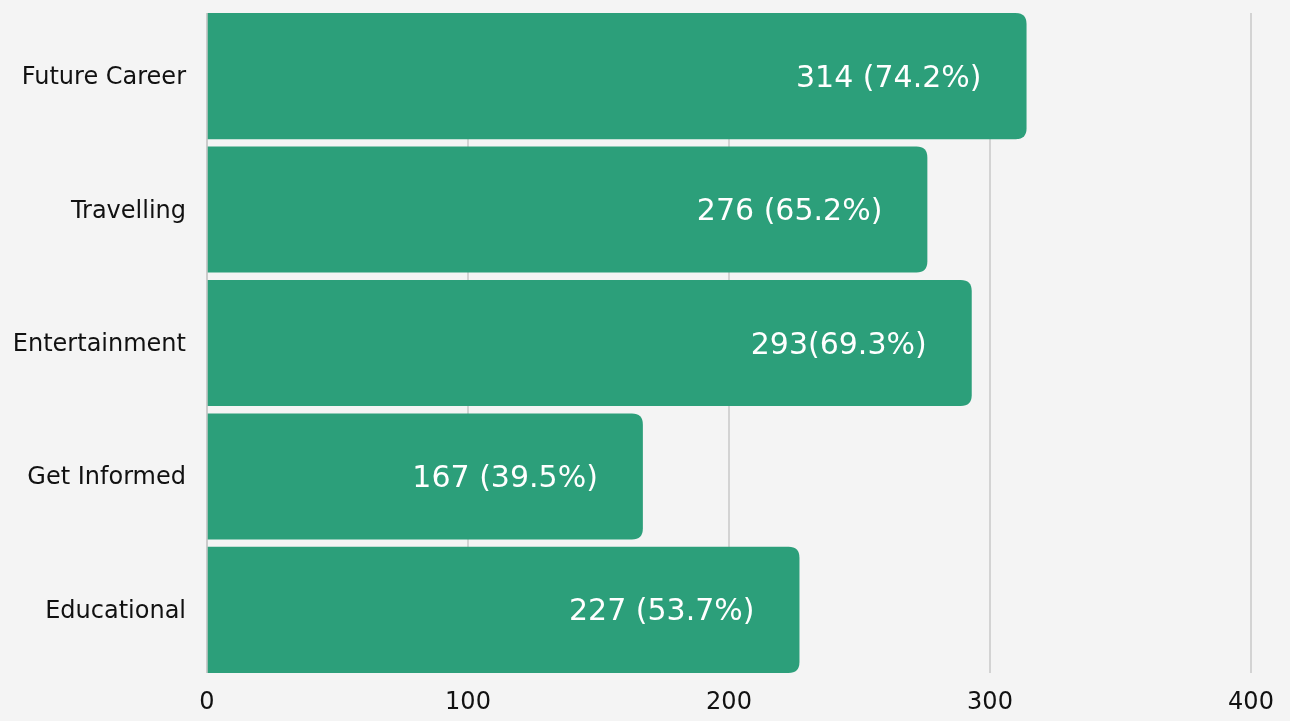 The height and width of the screenshot is (721, 1290). I want to click on x-tick-label: 100, so click(468, 701).